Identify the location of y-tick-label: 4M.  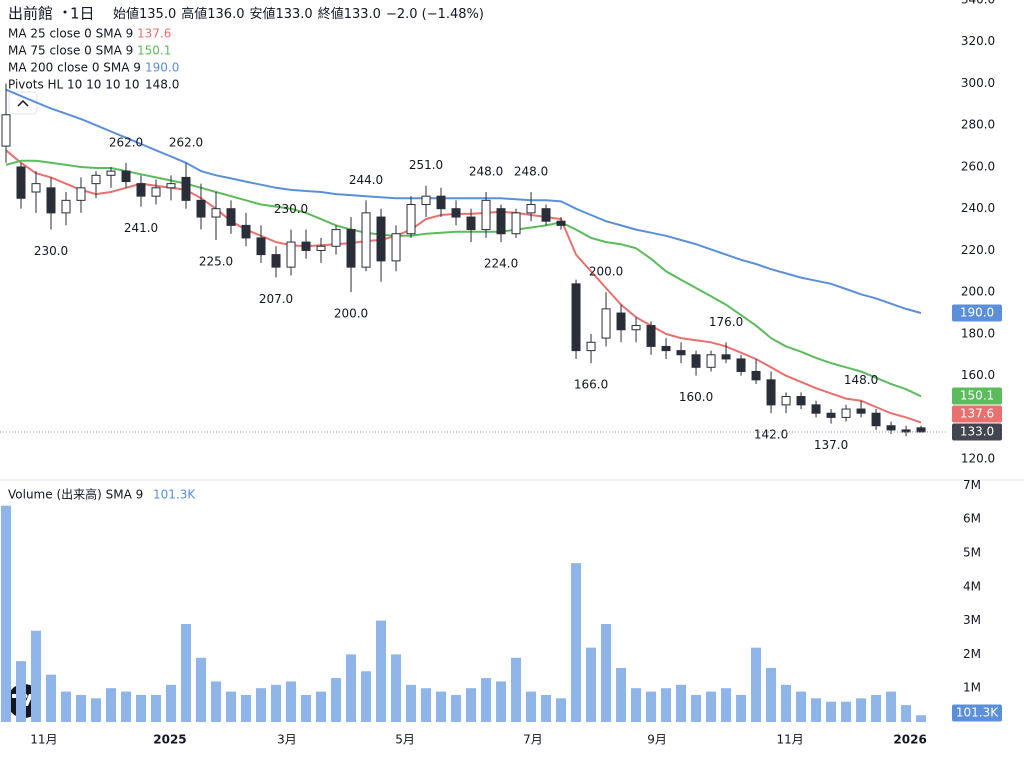
(972, 586).